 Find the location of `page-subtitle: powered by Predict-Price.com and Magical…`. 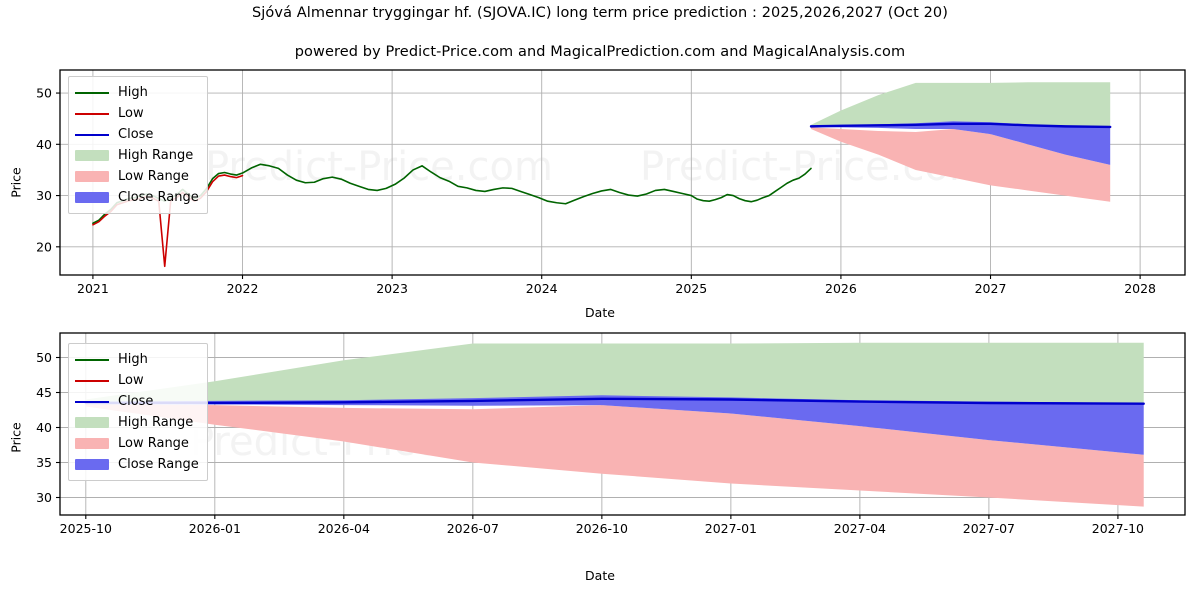

page-subtitle: powered by Predict-Price.com and Magical… is located at coordinates (600, 52).